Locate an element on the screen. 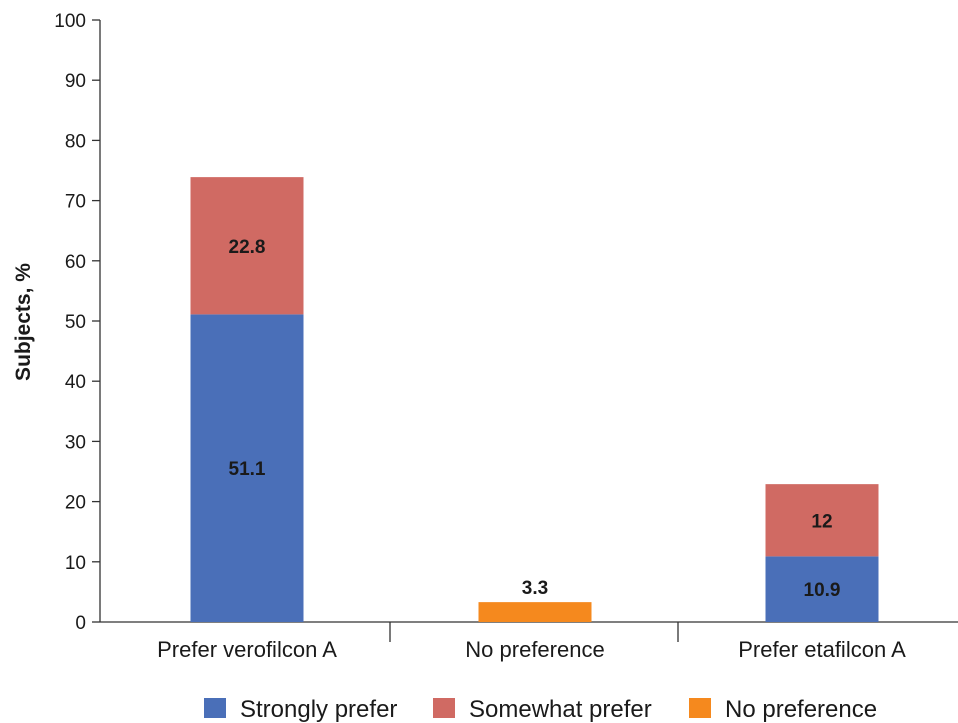 This screenshot has height=723, width=958. x-category-label: Prefer etafilcon A is located at coordinates (822, 649).